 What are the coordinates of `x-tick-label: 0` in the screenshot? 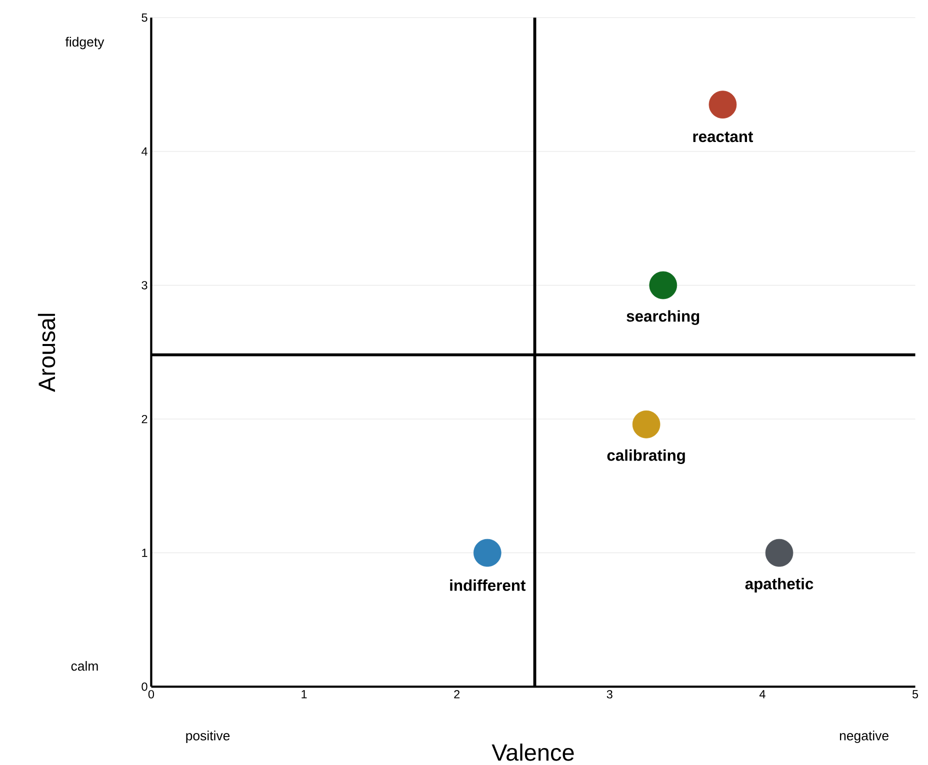 It's located at (151, 694).